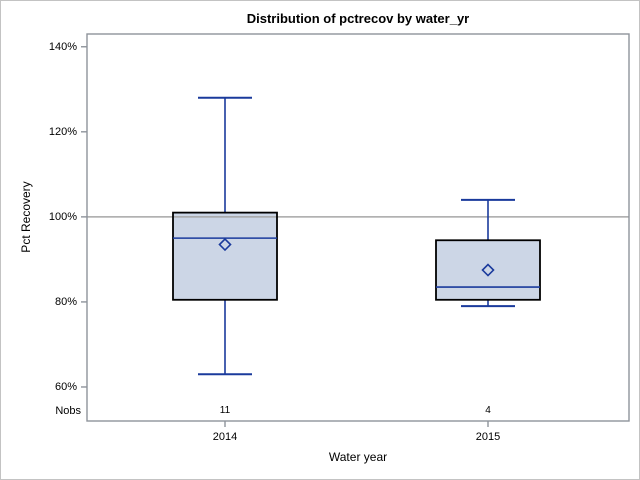  What do you see at coordinates (488, 437) in the screenshot?
I see `x-tick-label: 2015` at bounding box center [488, 437].